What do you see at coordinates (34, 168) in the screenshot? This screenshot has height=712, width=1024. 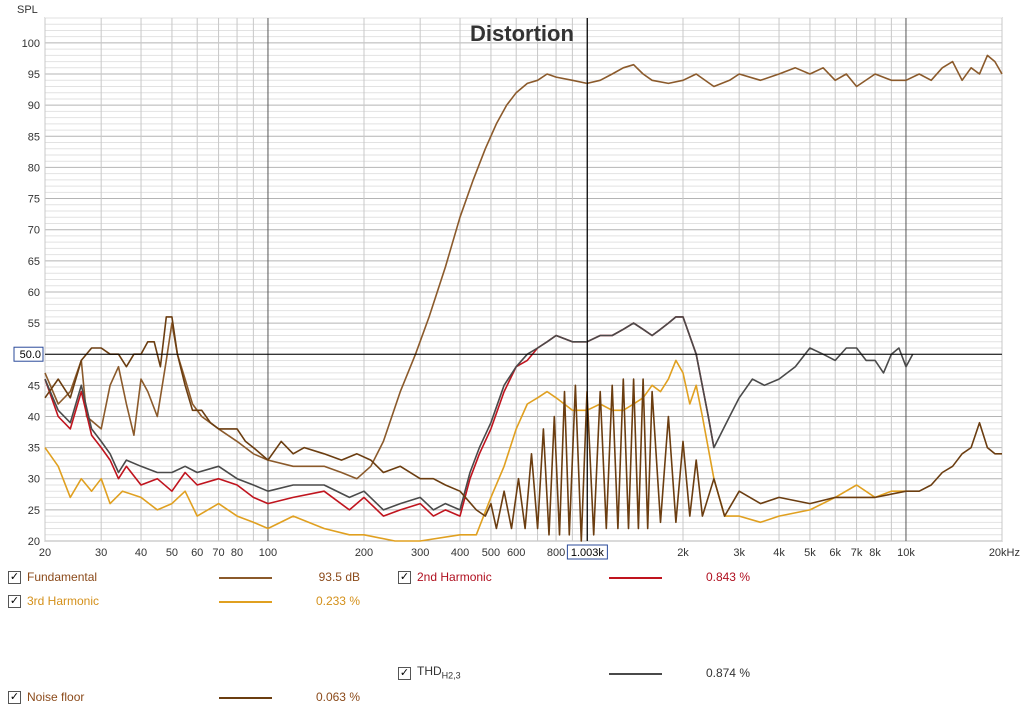 I see `y-tick-label: 80` at bounding box center [34, 168].